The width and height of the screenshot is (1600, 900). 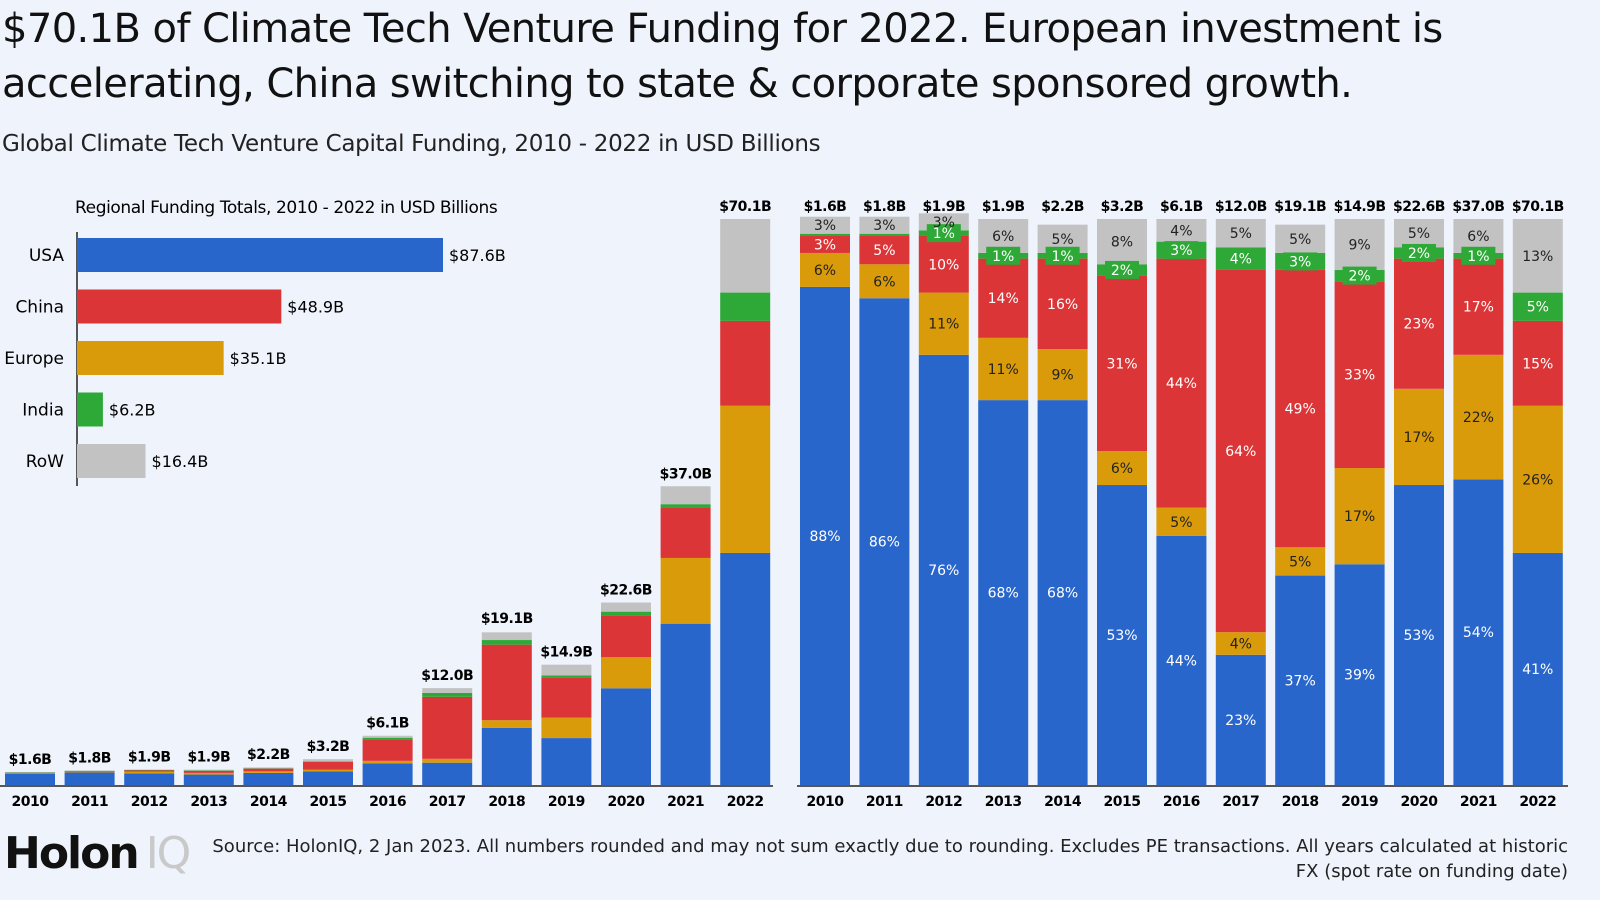 I want to click on bar-segment-india-2016, so click(x=387, y=738).